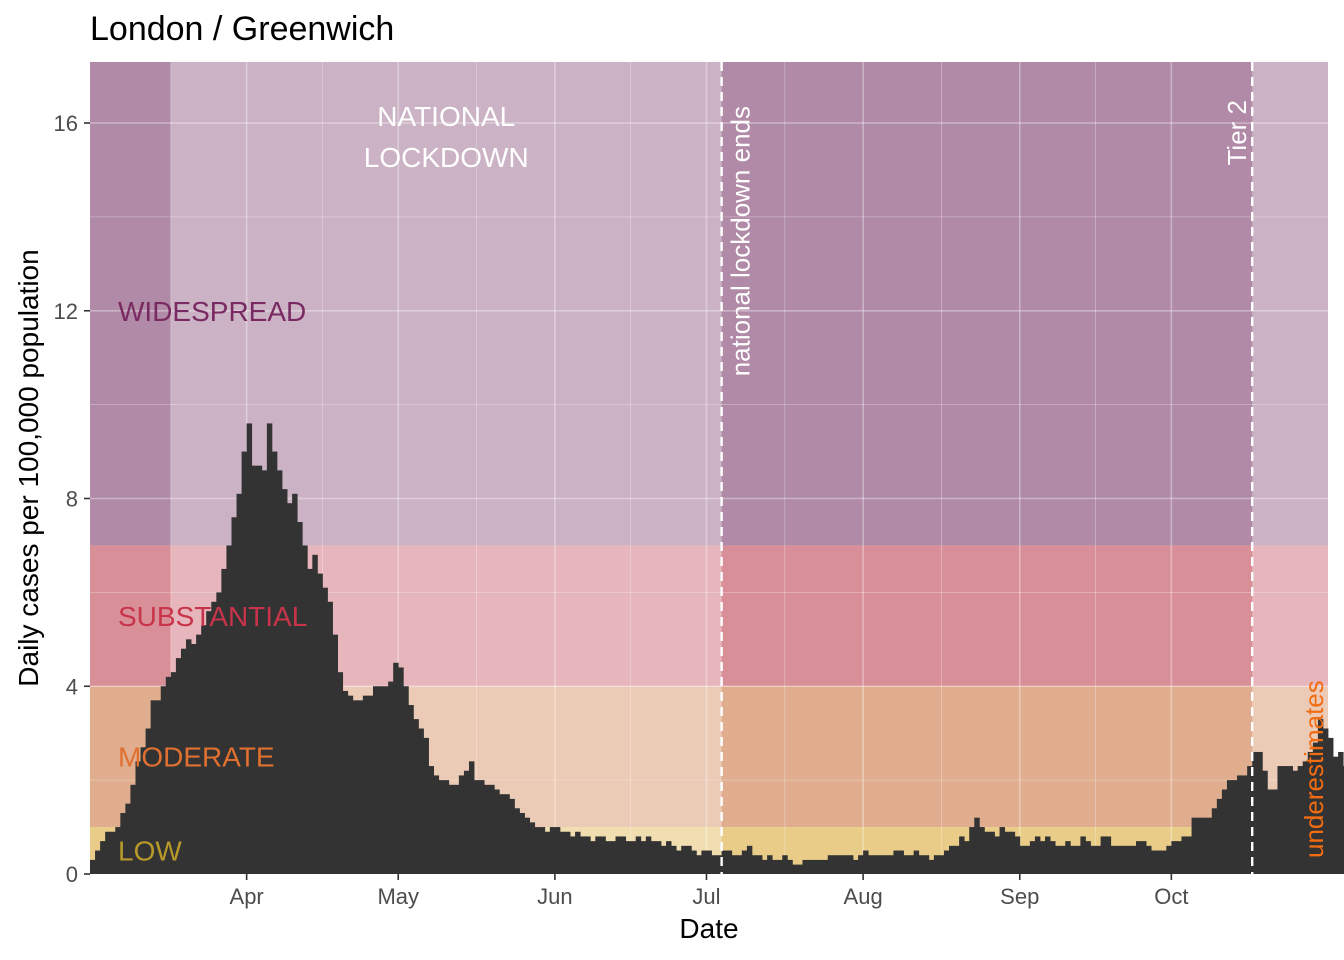 This screenshot has width=1344, height=960. Describe the element at coordinates (66, 123) in the screenshot. I see `y-tick-label: 16` at that location.